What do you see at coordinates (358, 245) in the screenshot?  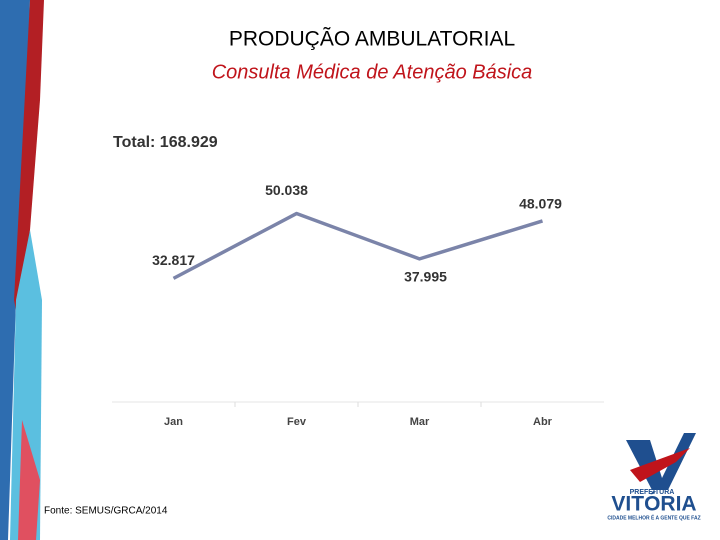 I see `data-line` at bounding box center [358, 245].